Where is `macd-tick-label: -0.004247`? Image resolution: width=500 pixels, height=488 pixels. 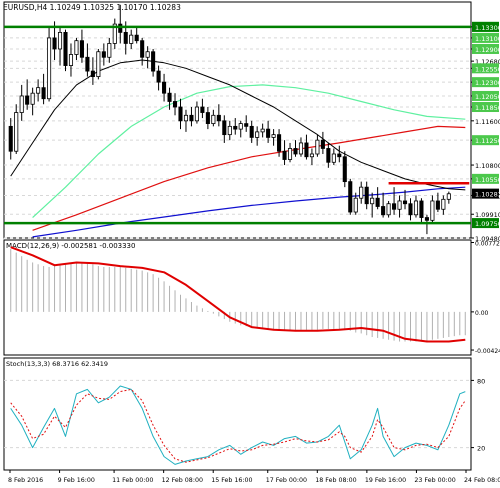
macd-tick-label: -0.004247 is located at coordinates (487, 351).